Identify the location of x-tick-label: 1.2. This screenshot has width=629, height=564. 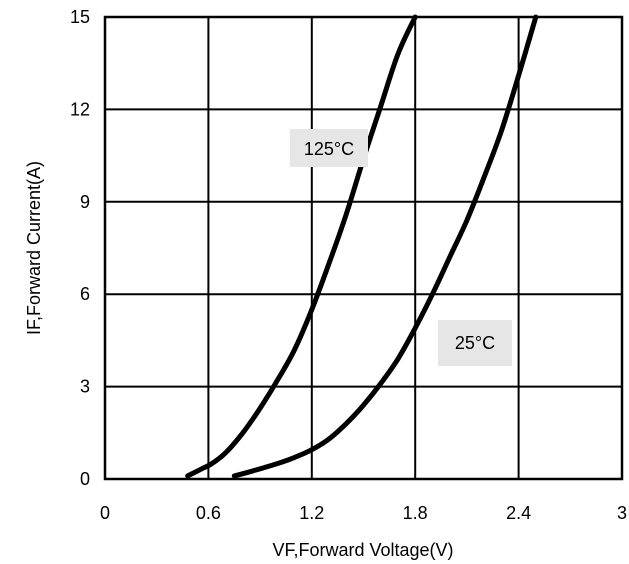
(311, 513).